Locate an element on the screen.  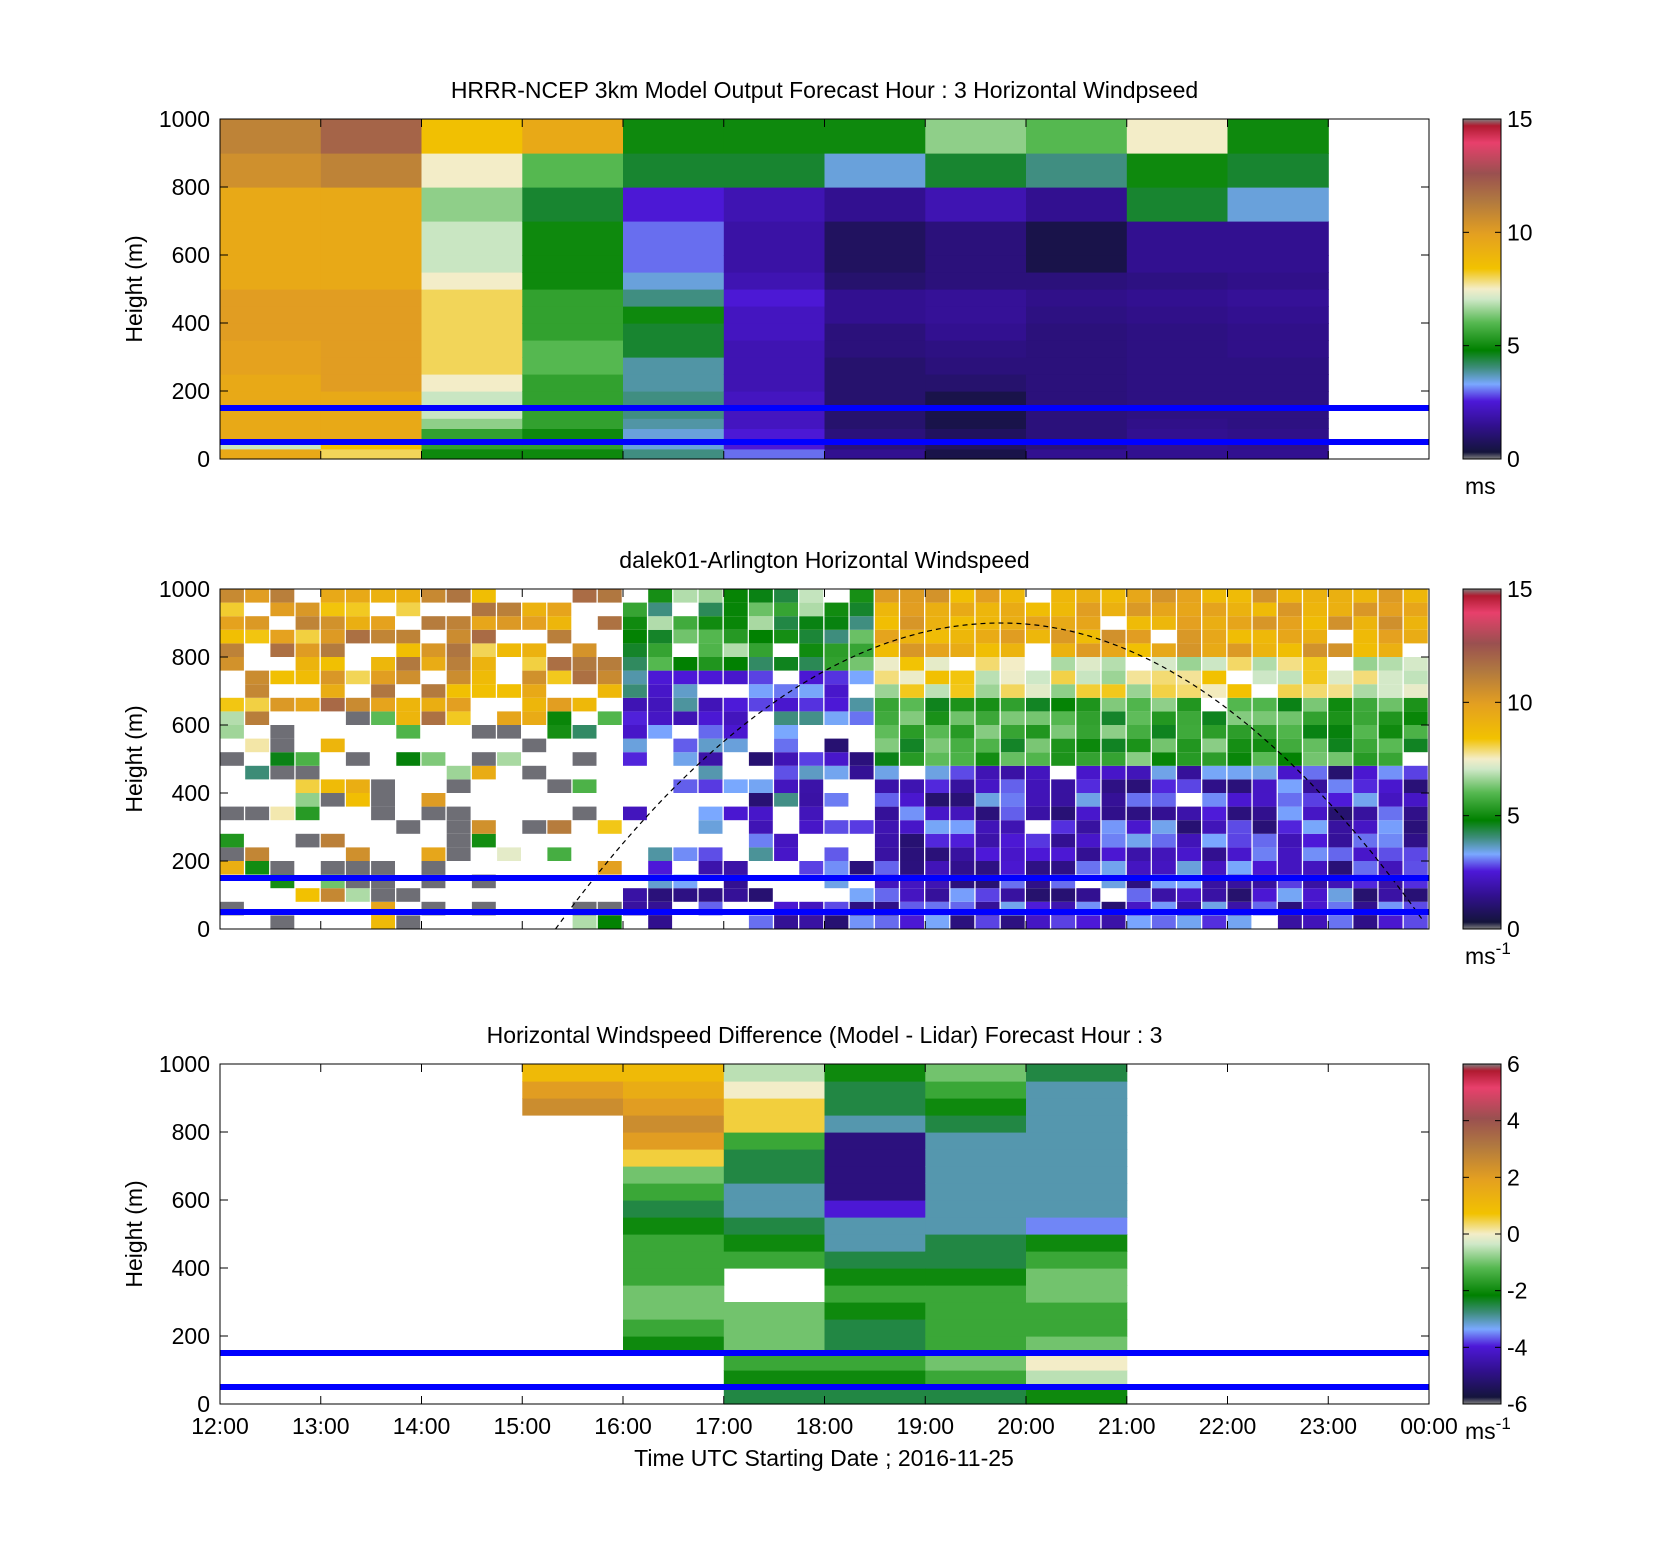
x-tick-label: 22:00 is located at coordinates (1228, 1426).